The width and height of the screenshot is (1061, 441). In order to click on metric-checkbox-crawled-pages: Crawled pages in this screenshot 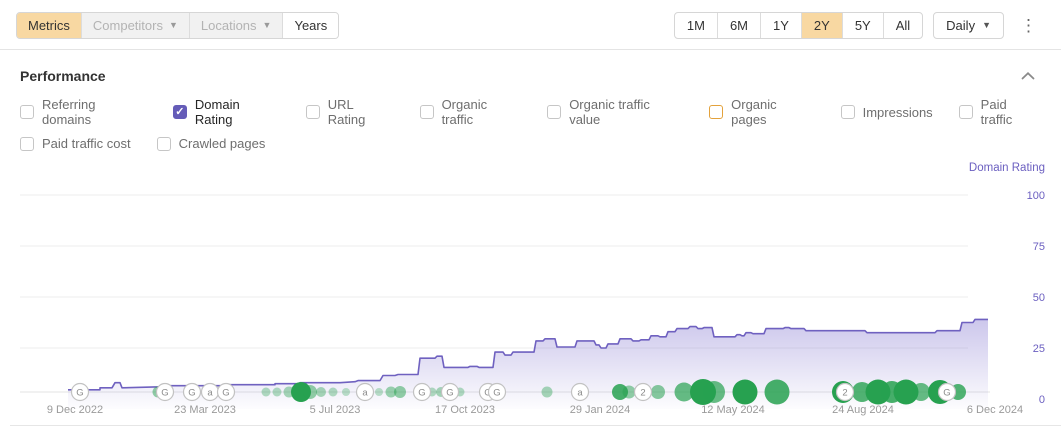, I will do `click(211, 143)`.